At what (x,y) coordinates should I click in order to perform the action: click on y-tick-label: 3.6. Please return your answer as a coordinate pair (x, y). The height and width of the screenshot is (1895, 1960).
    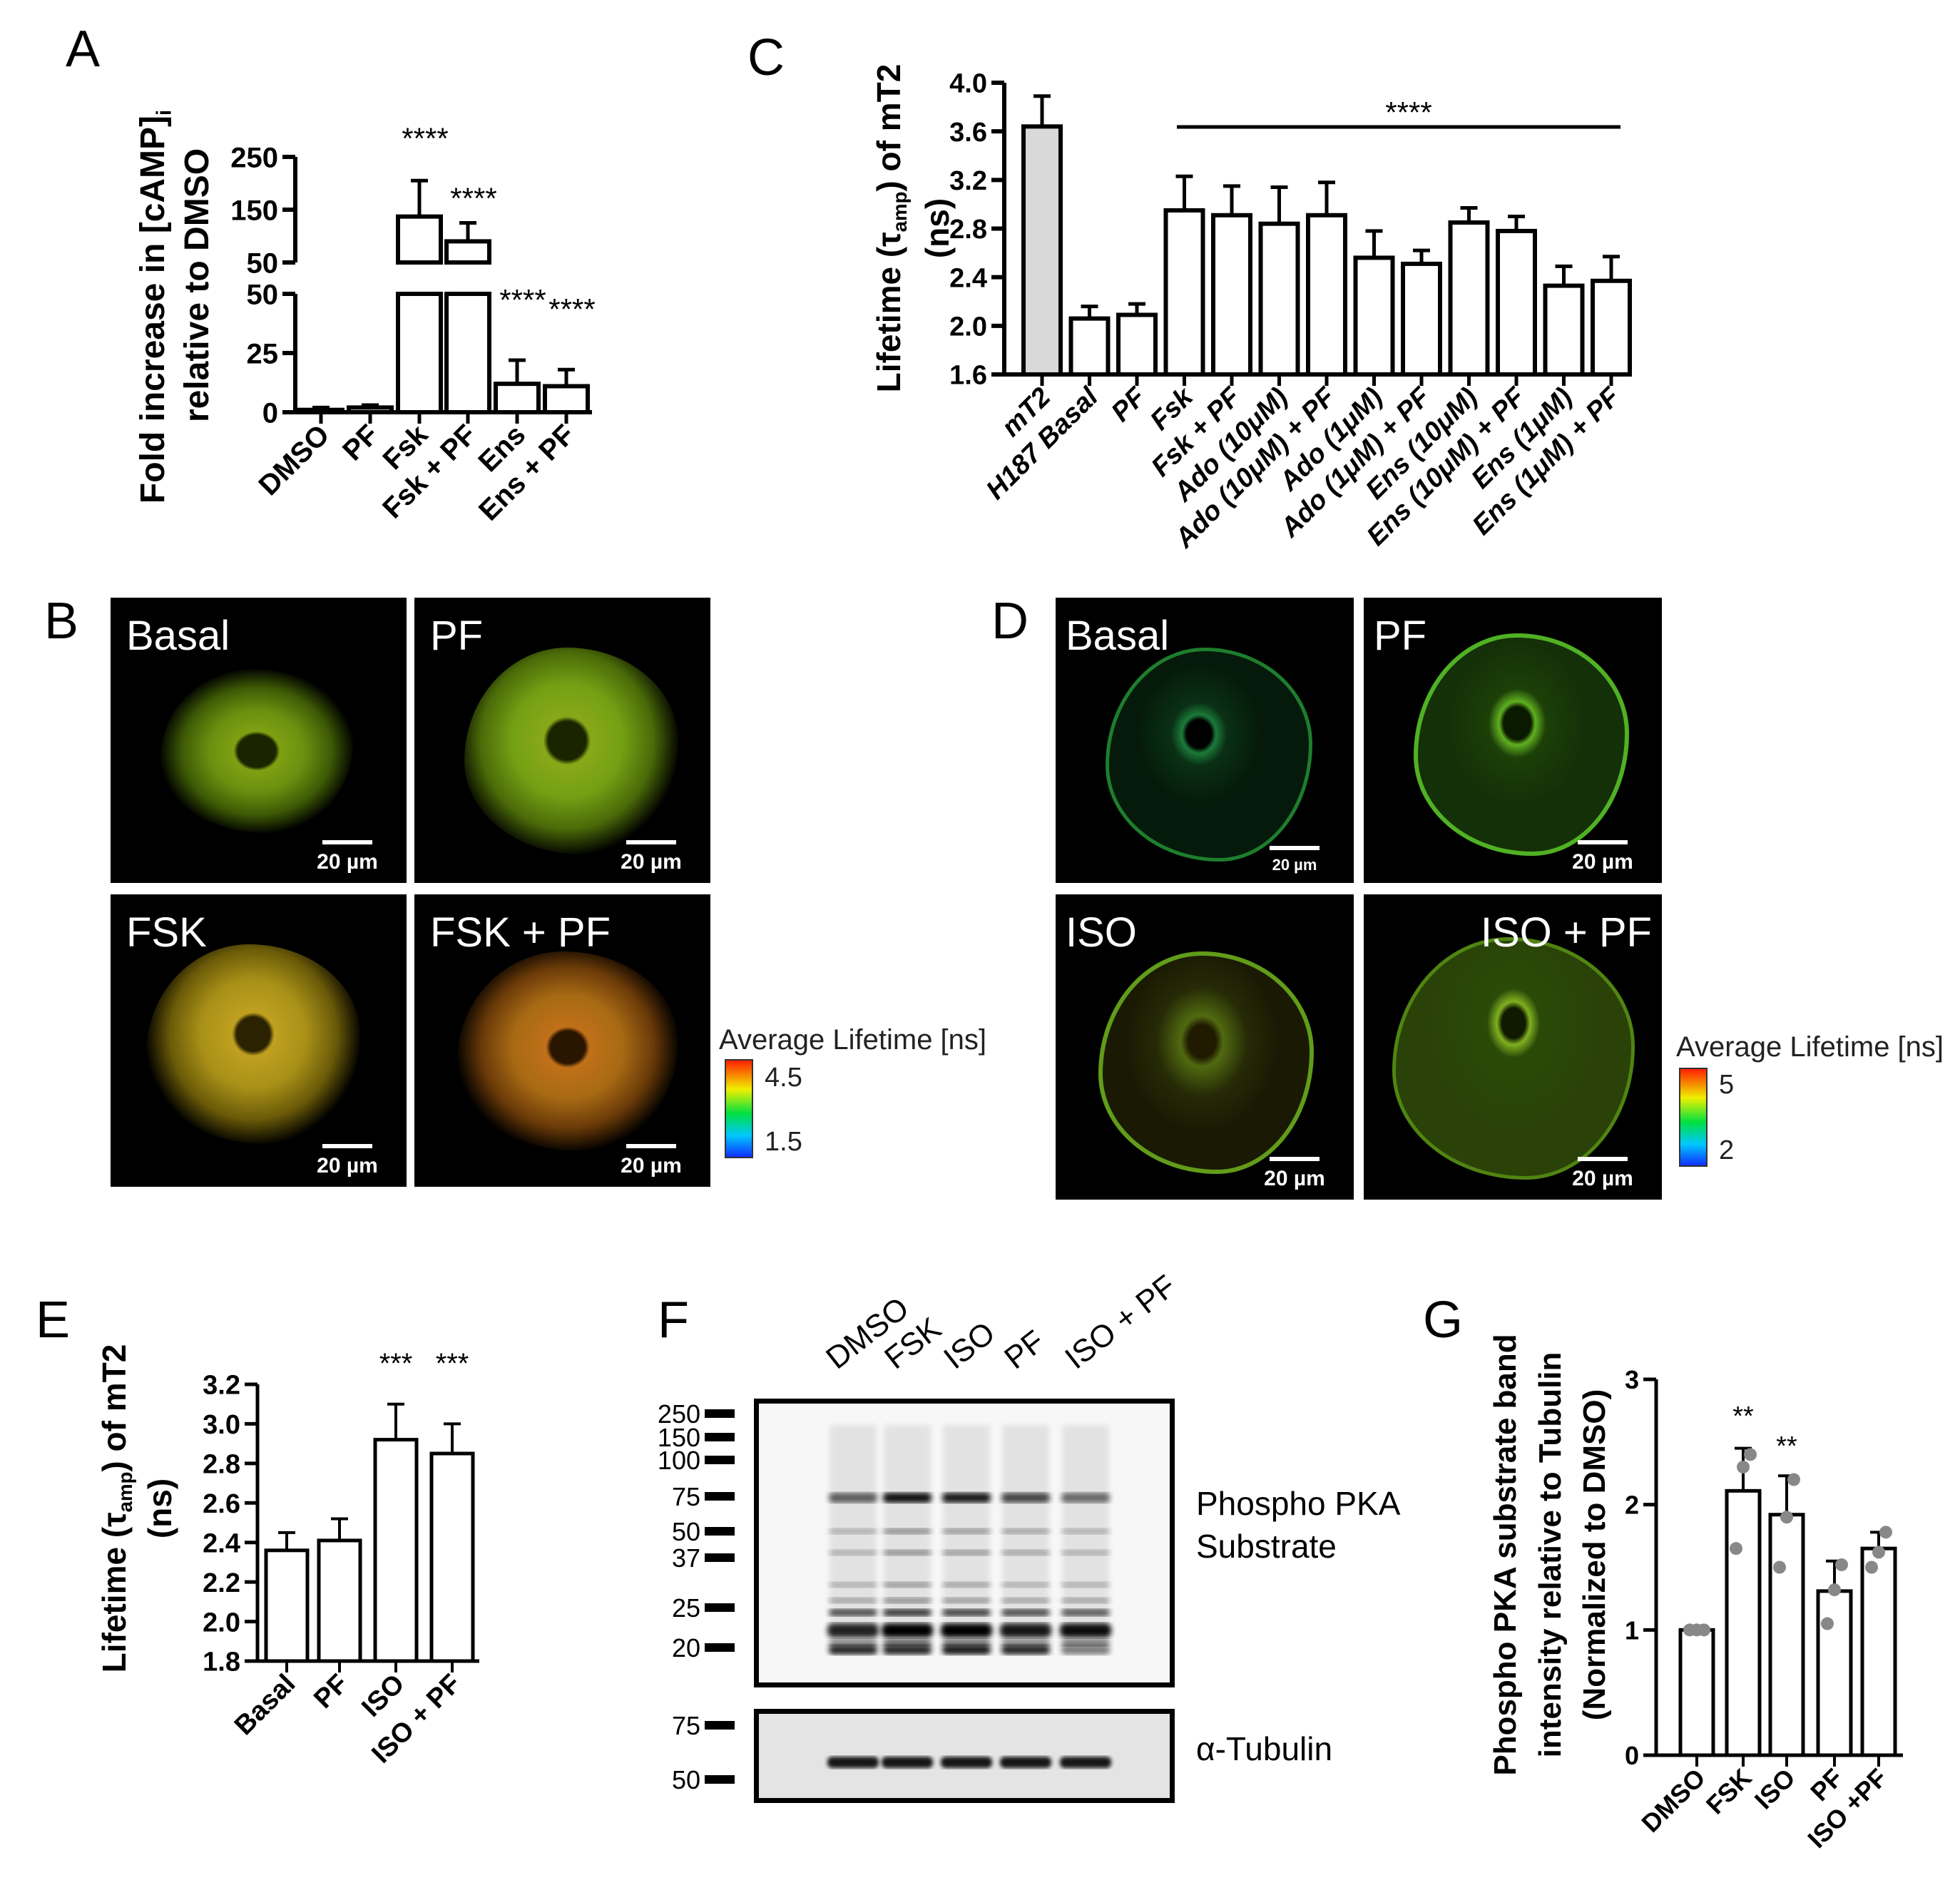
    Looking at the image, I should click on (968, 133).